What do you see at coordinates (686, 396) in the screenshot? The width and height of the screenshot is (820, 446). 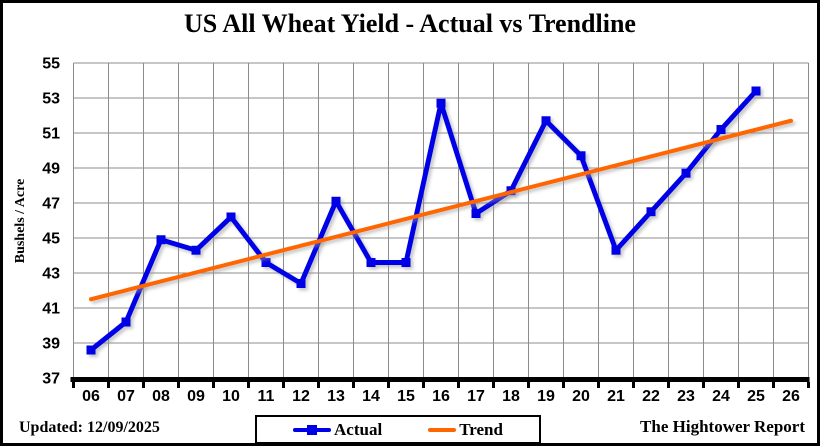 I see `x-tick-label: 23` at bounding box center [686, 396].